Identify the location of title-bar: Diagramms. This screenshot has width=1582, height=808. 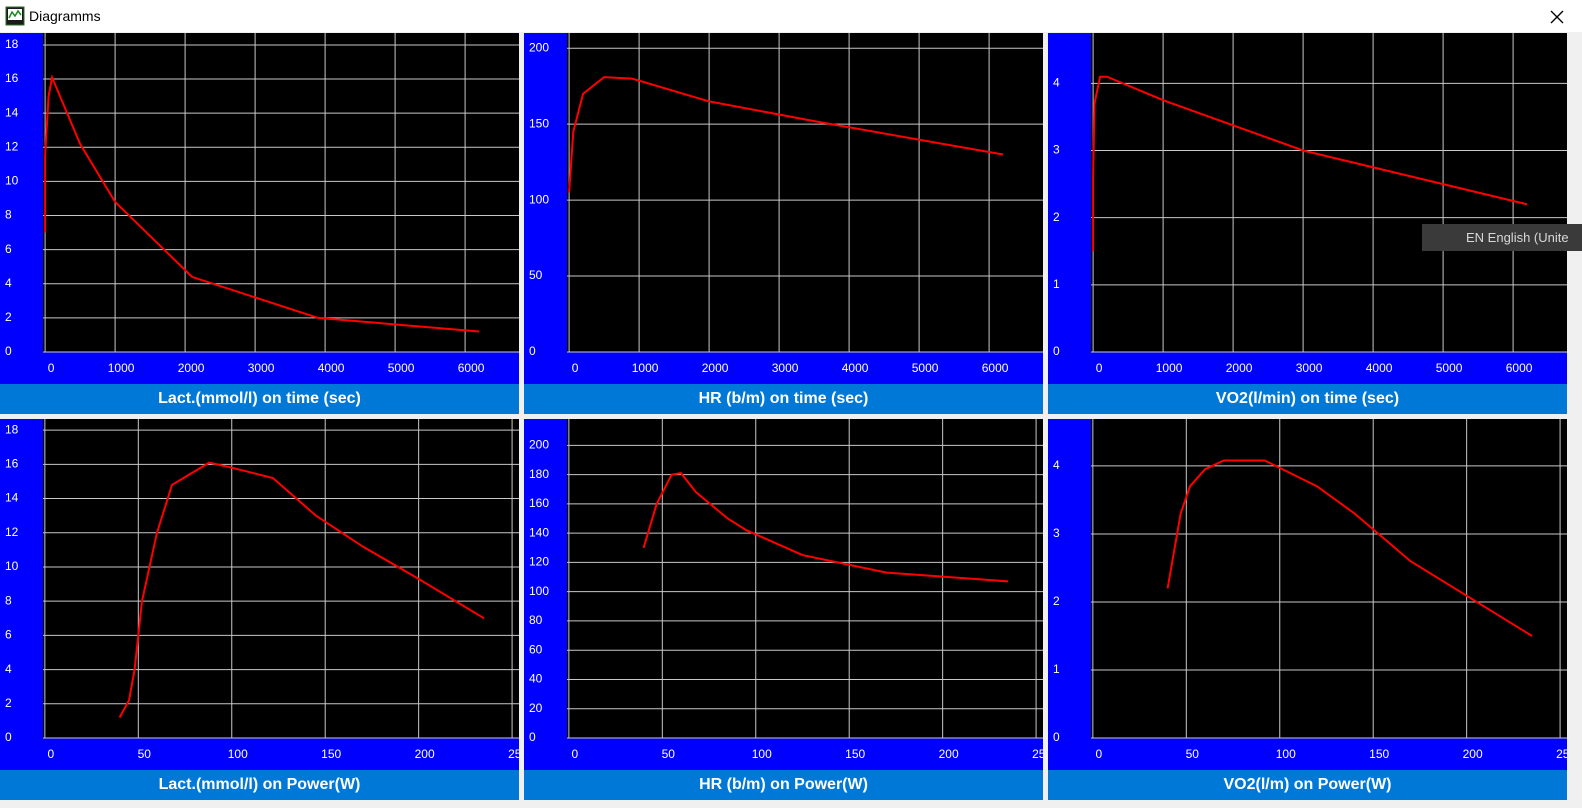
(791, 16).